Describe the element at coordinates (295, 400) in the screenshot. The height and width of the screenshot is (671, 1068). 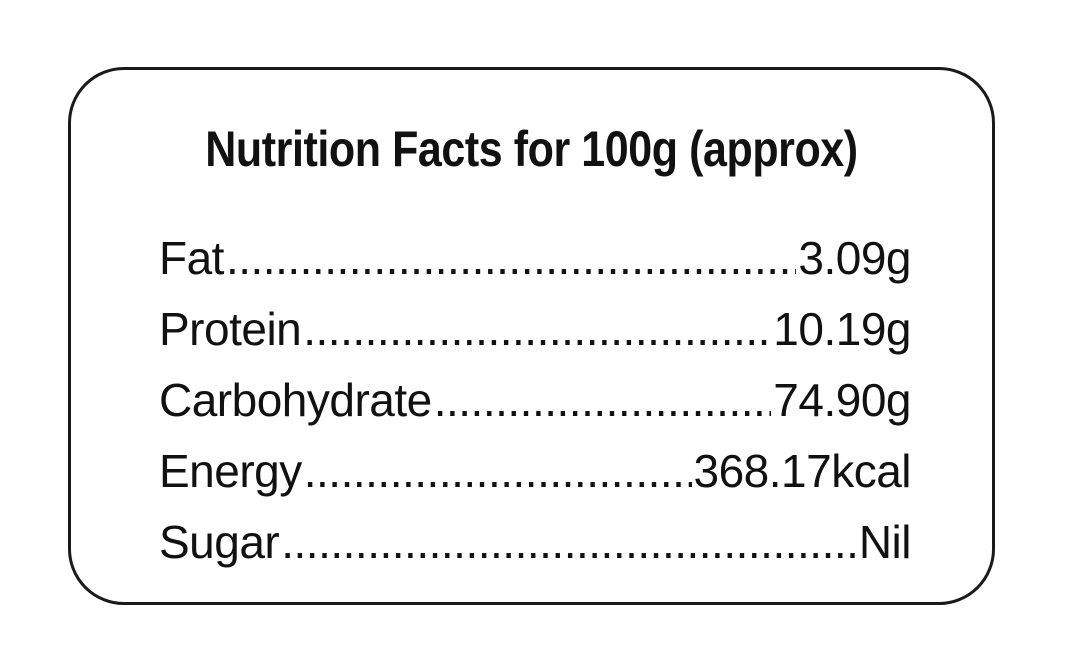
I see `nutrient-name: Carbohydrate` at that location.